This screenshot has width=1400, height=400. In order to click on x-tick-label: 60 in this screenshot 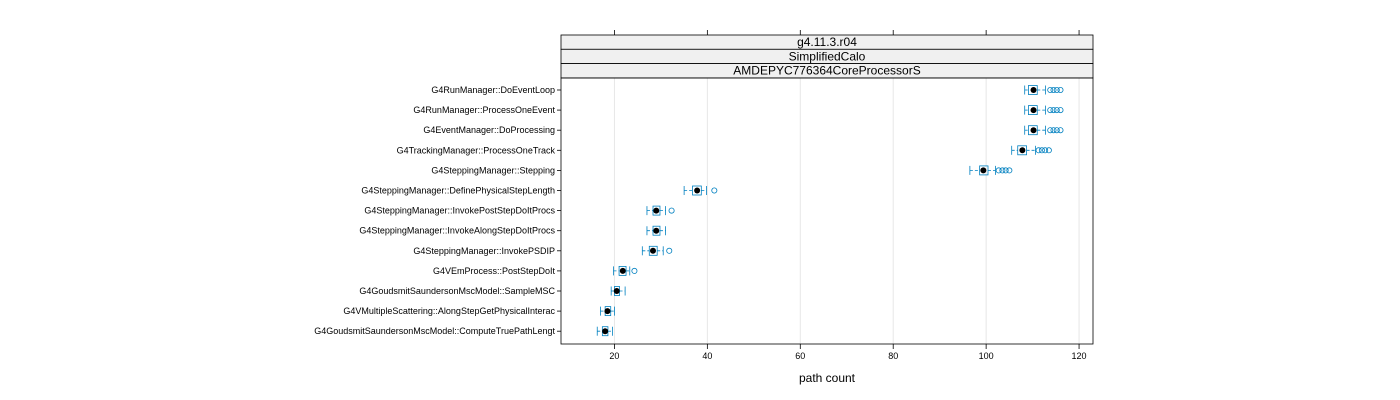, I will do `click(800, 356)`.